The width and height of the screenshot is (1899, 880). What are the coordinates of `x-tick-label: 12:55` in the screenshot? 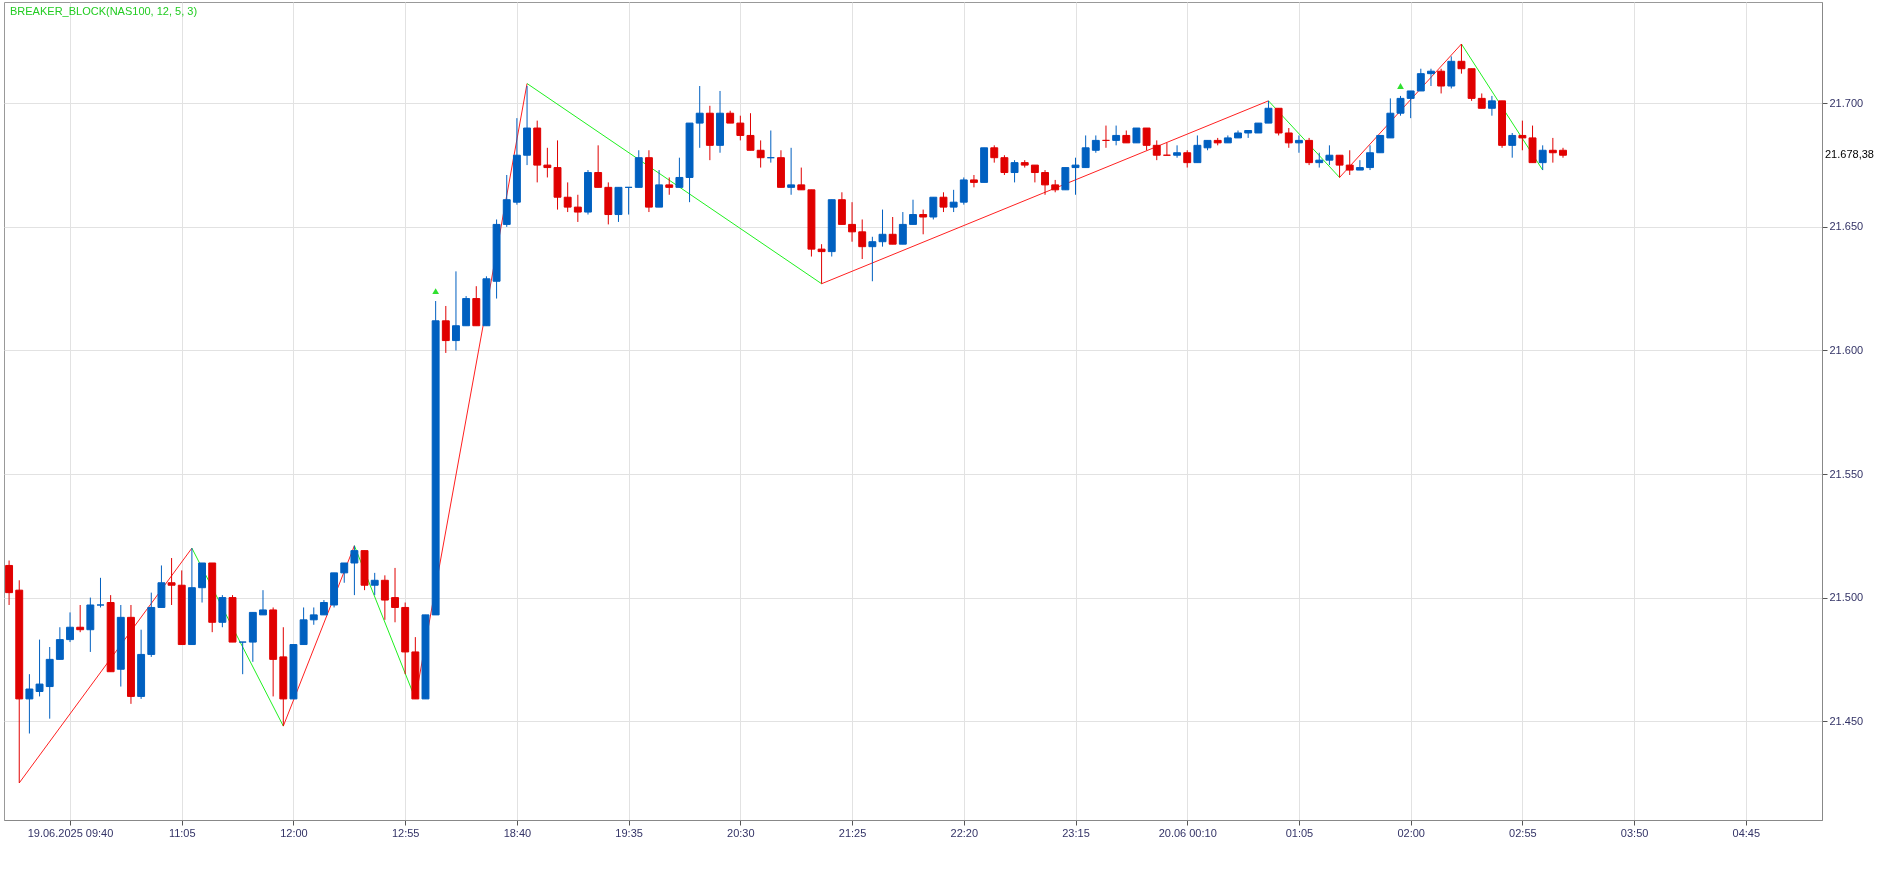 It's located at (405, 832).